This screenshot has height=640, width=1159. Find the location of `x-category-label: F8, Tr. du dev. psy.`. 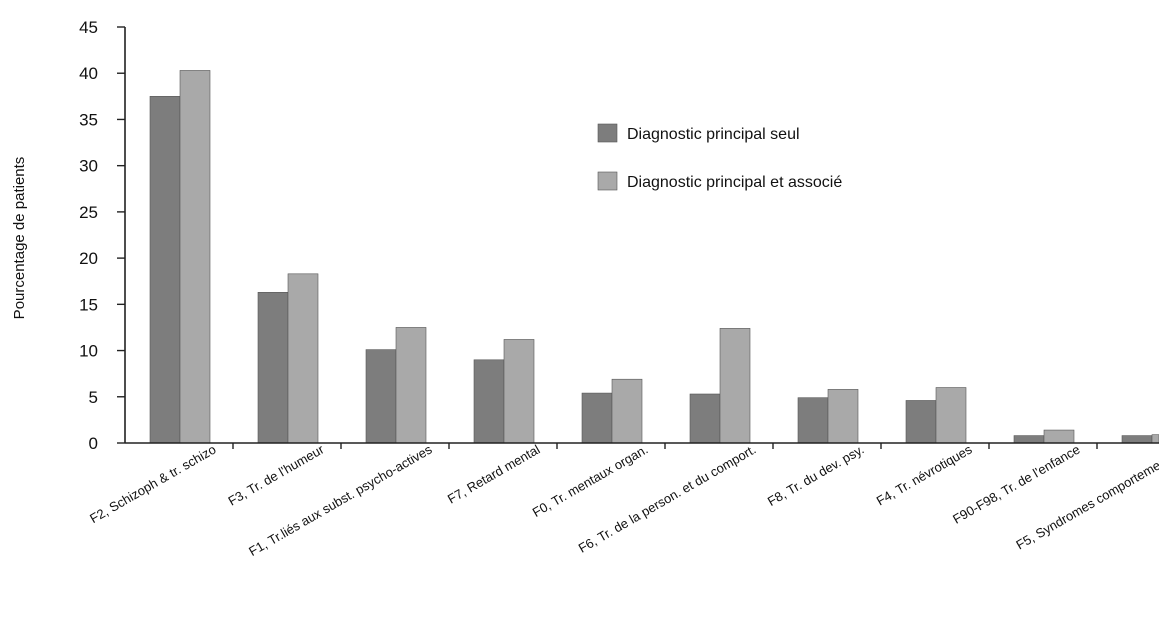

x-category-label: F8, Tr. du dev. psy. is located at coordinates (816, 475).